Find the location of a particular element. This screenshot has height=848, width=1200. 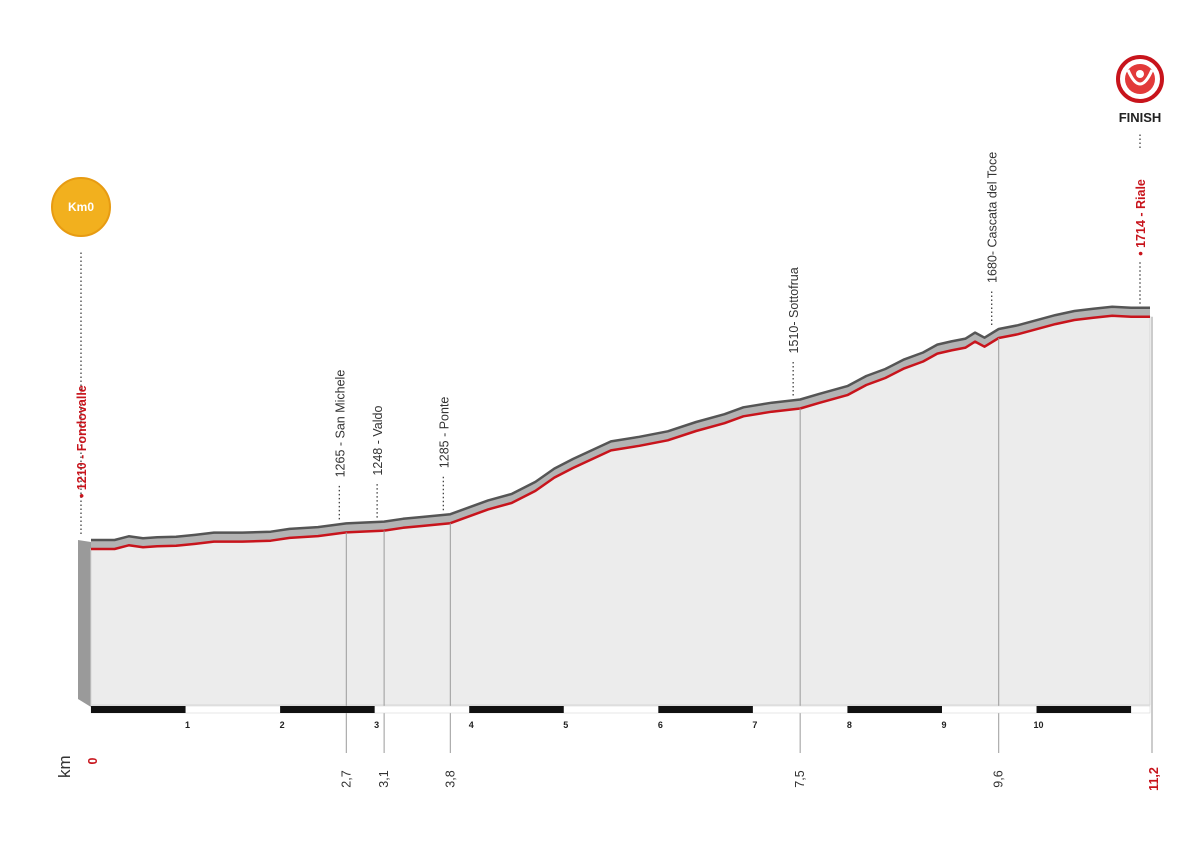

km-tick-label: 7 is located at coordinates (754, 725).